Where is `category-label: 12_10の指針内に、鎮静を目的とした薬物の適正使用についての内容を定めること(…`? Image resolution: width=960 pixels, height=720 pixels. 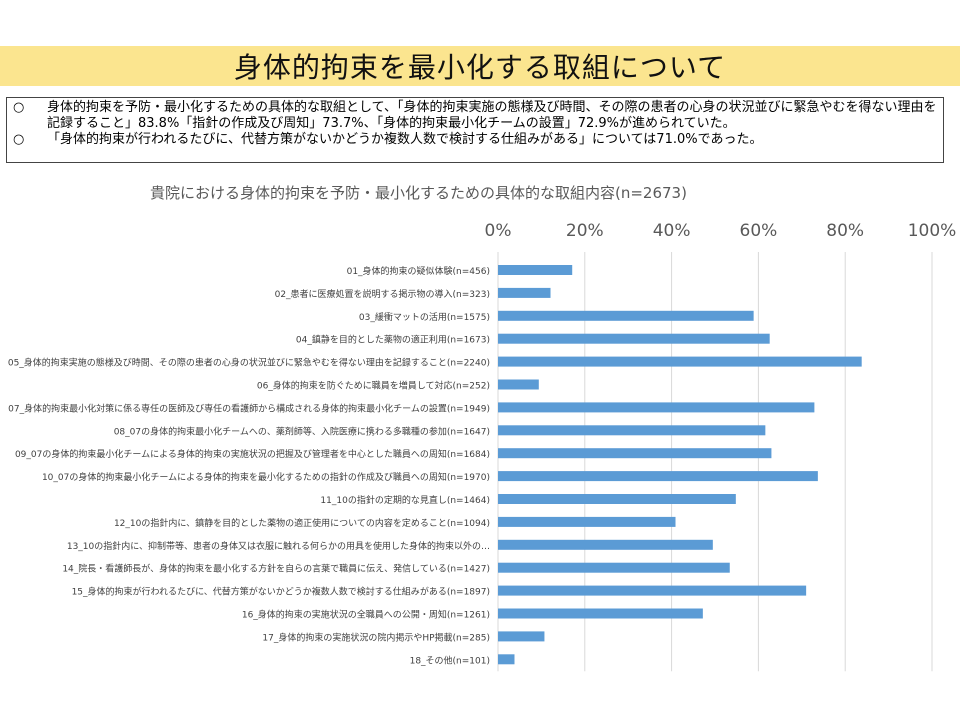
category-label: 12_10の指針内に、鎮静を目的とした薬物の適正使用についての内容を定めること(… is located at coordinates (302, 523).